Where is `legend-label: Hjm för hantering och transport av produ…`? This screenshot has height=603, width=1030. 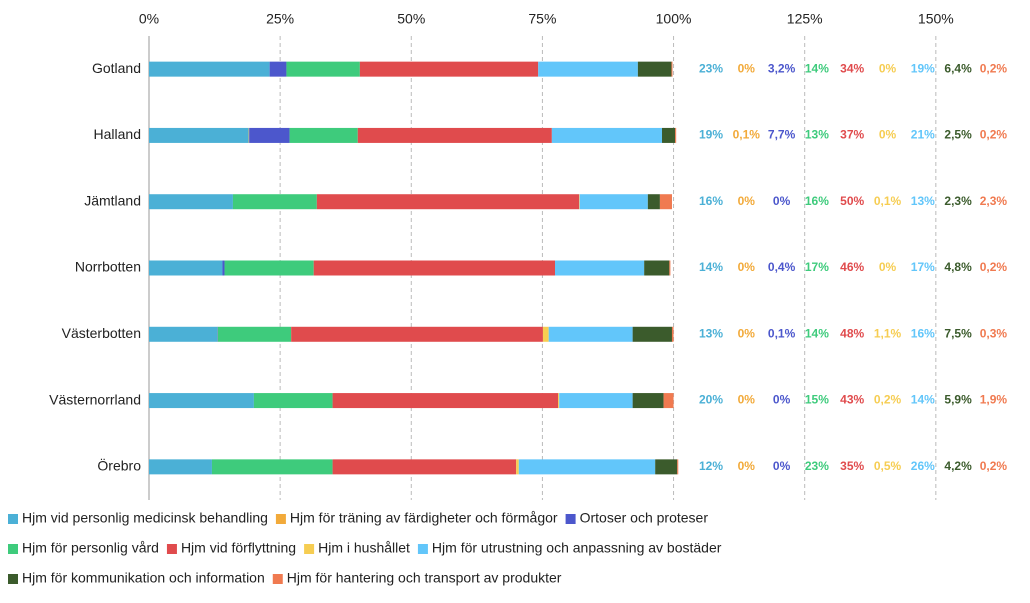 legend-label: Hjm för hantering och transport av produ… is located at coordinates (424, 578).